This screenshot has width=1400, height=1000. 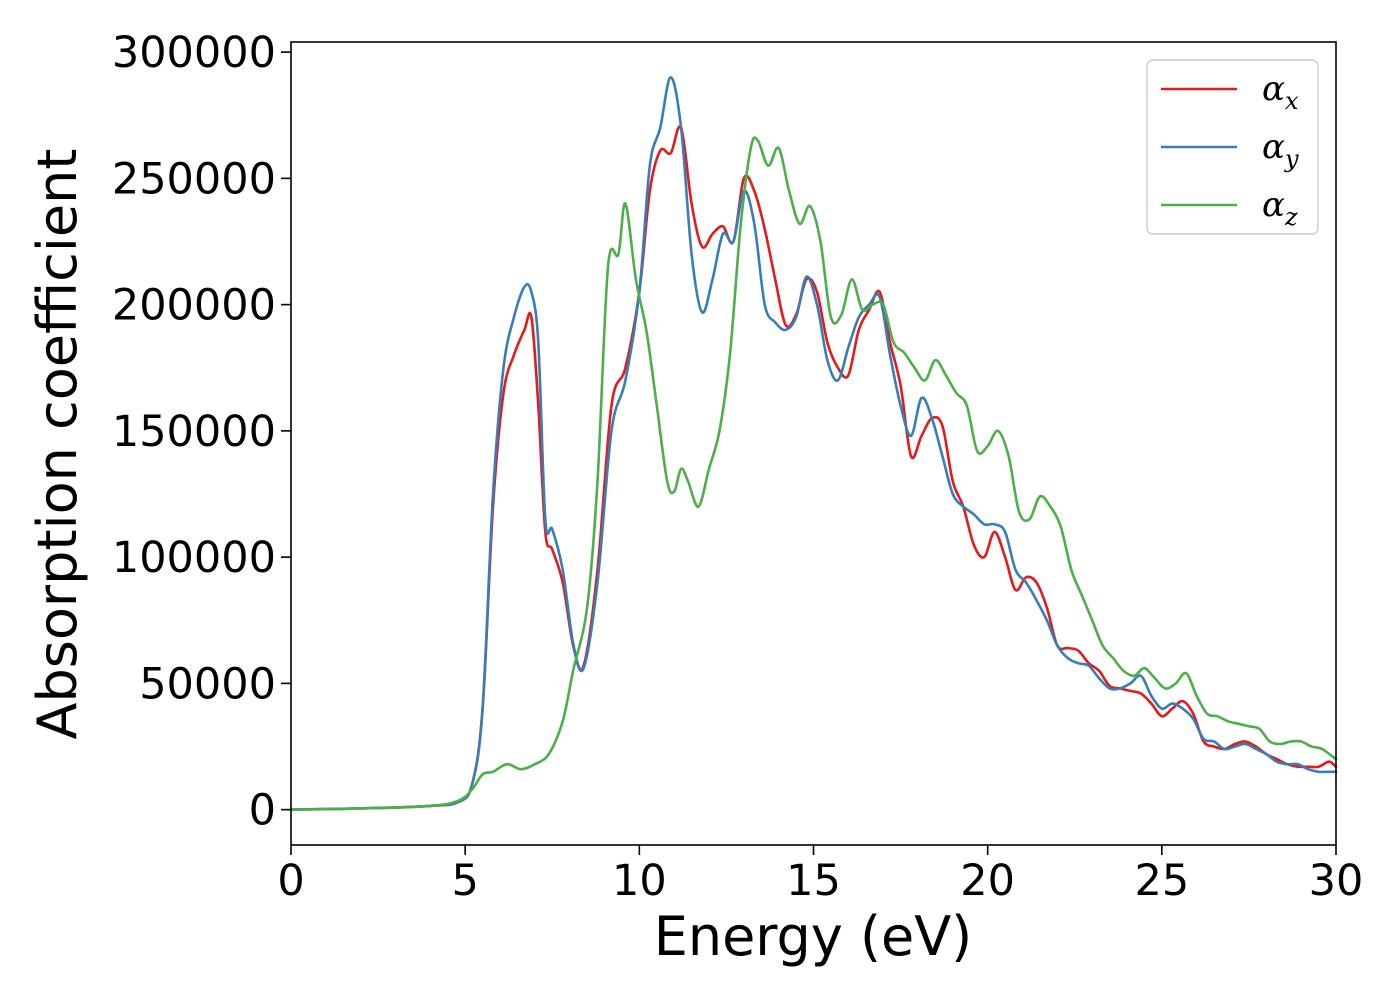 I want to click on x-tick-label: 30, so click(x=1336, y=881).